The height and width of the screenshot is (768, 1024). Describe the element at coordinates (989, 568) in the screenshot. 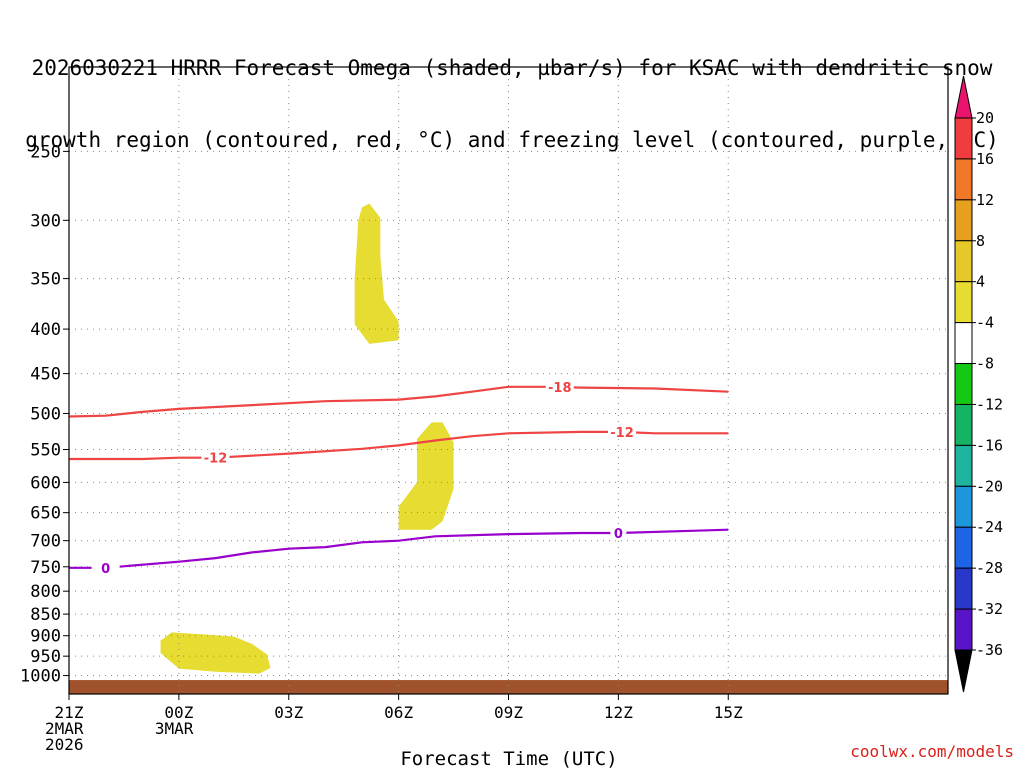

I see `colorbar-label-12: -28` at that location.